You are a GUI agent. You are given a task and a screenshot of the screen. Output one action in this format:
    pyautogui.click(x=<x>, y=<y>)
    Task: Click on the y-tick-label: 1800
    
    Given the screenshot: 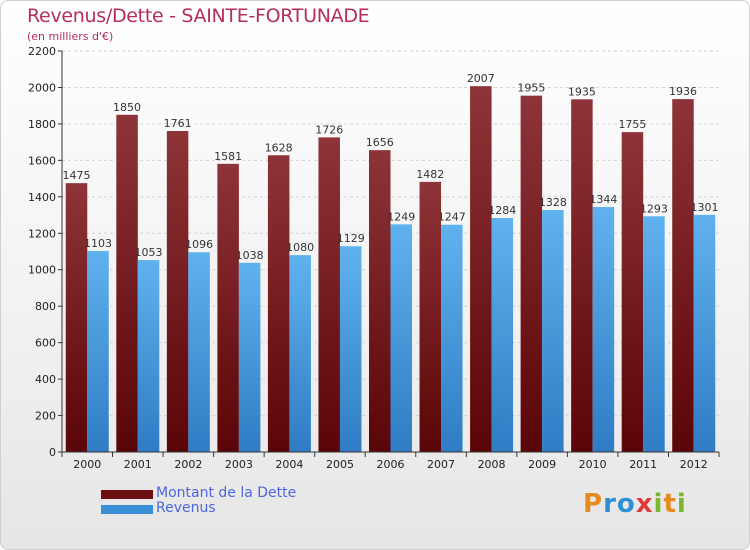 What is the action you would take?
    pyautogui.click(x=42, y=124)
    